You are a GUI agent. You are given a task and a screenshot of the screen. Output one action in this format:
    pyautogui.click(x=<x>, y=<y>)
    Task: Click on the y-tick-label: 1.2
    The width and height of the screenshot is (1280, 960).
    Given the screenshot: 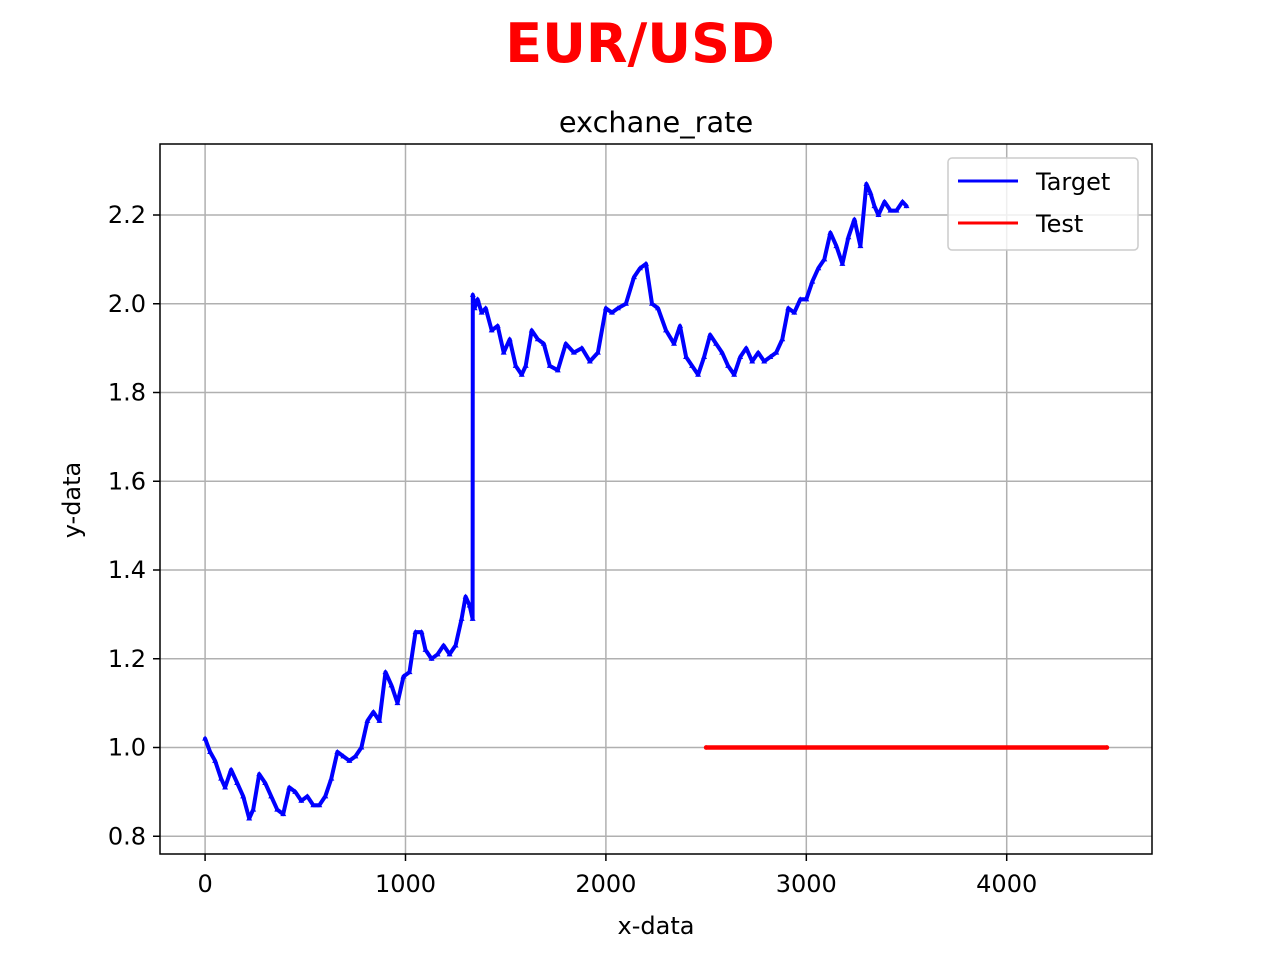 What is the action you would take?
    pyautogui.click(x=127, y=659)
    